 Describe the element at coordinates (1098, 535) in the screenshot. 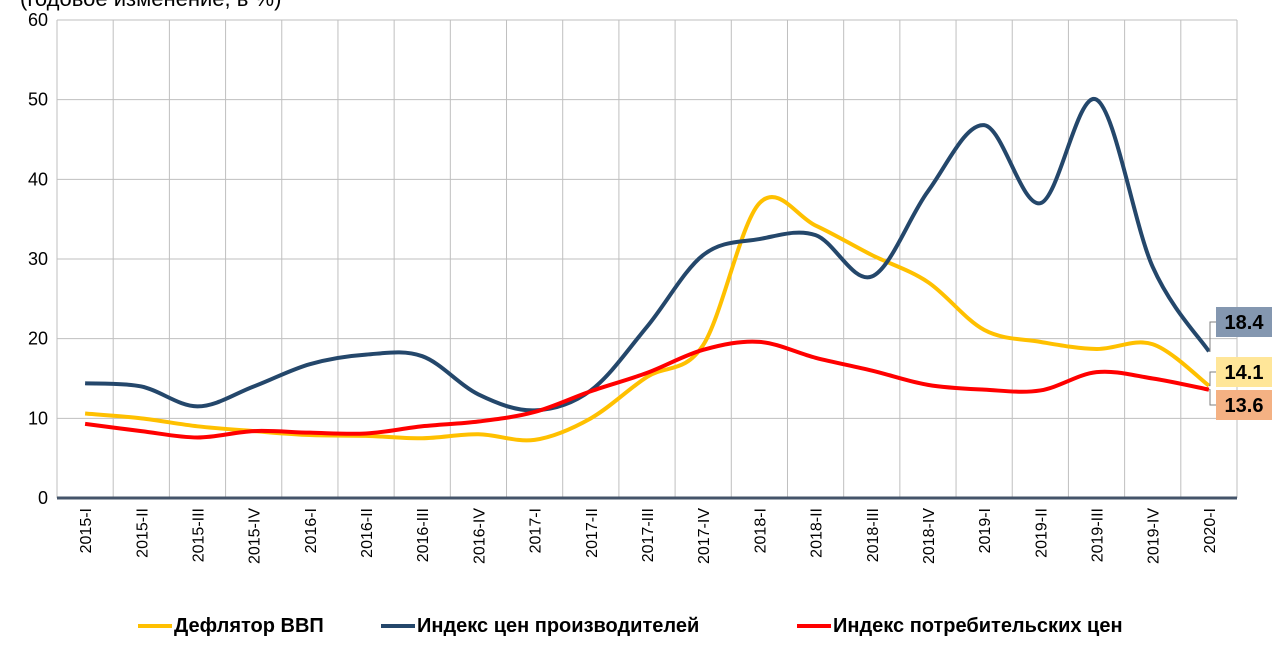

I see `x-tick-label: 2019-III` at that location.